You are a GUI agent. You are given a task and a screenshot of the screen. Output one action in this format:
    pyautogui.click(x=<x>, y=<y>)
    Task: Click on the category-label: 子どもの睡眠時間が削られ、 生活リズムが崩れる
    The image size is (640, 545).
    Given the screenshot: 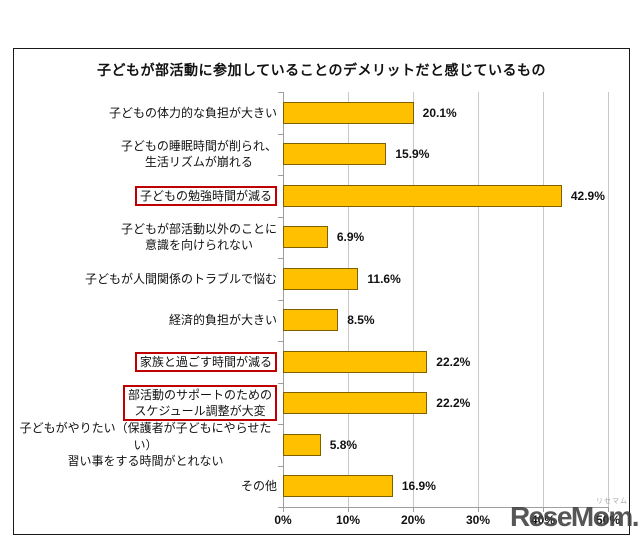 What is the action you would take?
    pyautogui.click(x=198, y=154)
    